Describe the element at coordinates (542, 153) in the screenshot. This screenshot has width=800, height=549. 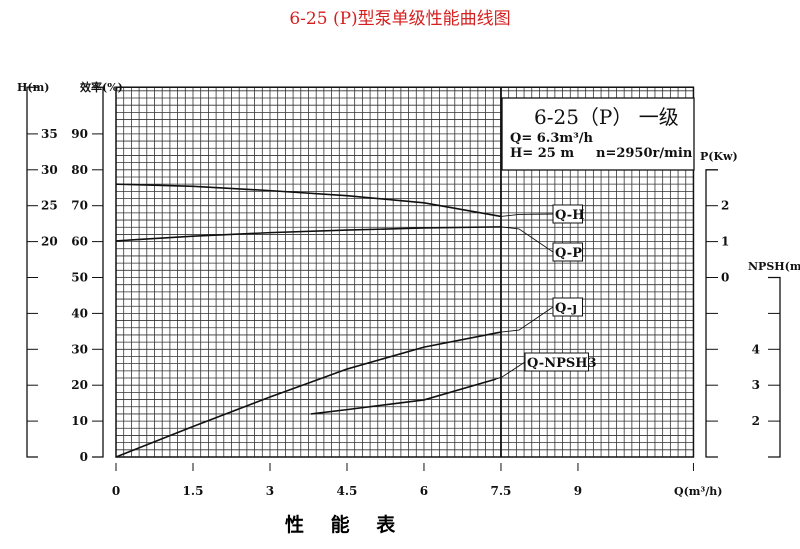
I see `info-head: H= 25 m` at that location.